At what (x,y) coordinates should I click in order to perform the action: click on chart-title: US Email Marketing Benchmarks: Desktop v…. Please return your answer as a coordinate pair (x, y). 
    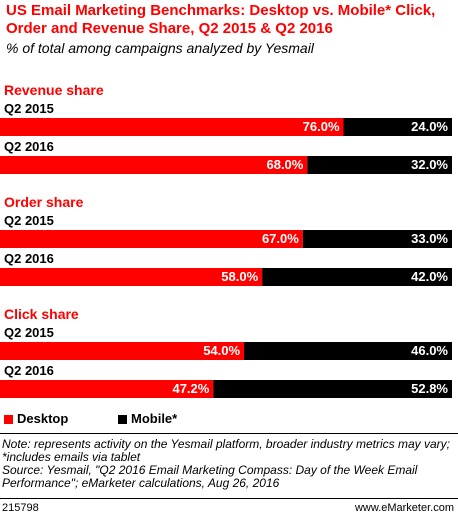
    Looking at the image, I should click on (221, 19).